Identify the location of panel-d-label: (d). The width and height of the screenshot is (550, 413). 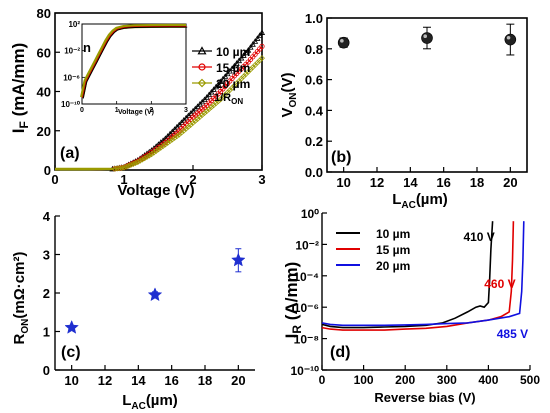
(340, 352).